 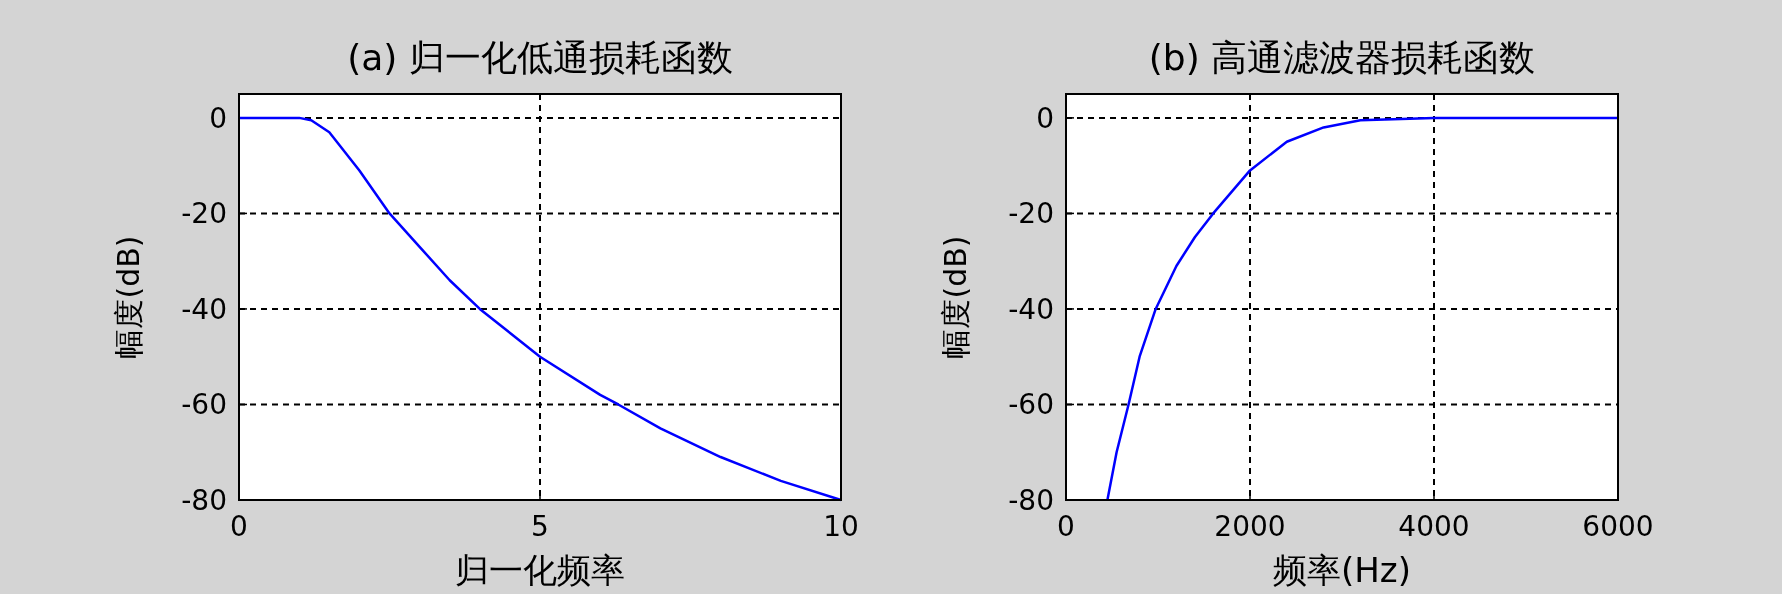 What do you see at coordinates (1342, 570) in the screenshot?
I see `x-axis-title: 频率(Hz)` at bounding box center [1342, 570].